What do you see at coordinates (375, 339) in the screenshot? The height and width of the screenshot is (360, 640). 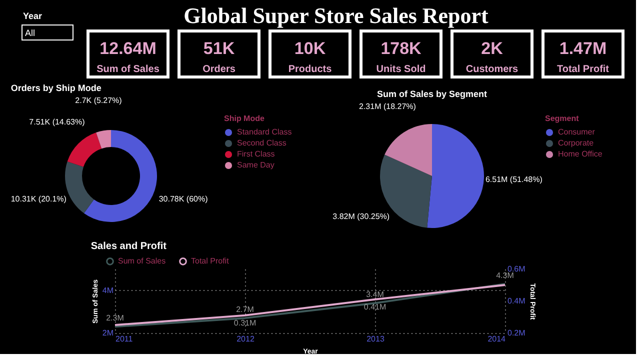 I see `x-tick-label: 2013` at bounding box center [375, 339].